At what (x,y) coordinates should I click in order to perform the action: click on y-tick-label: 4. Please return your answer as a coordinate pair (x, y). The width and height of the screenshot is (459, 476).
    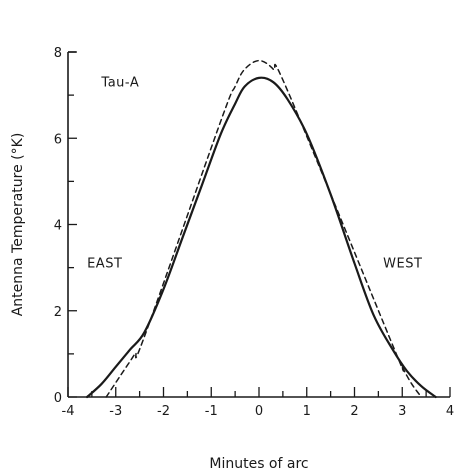
    Looking at the image, I should click on (58, 226).